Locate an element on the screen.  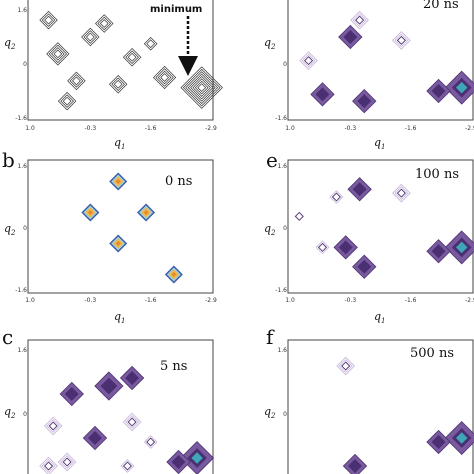
panel-a-xlabel: q1 is located at coordinates (120, 143).